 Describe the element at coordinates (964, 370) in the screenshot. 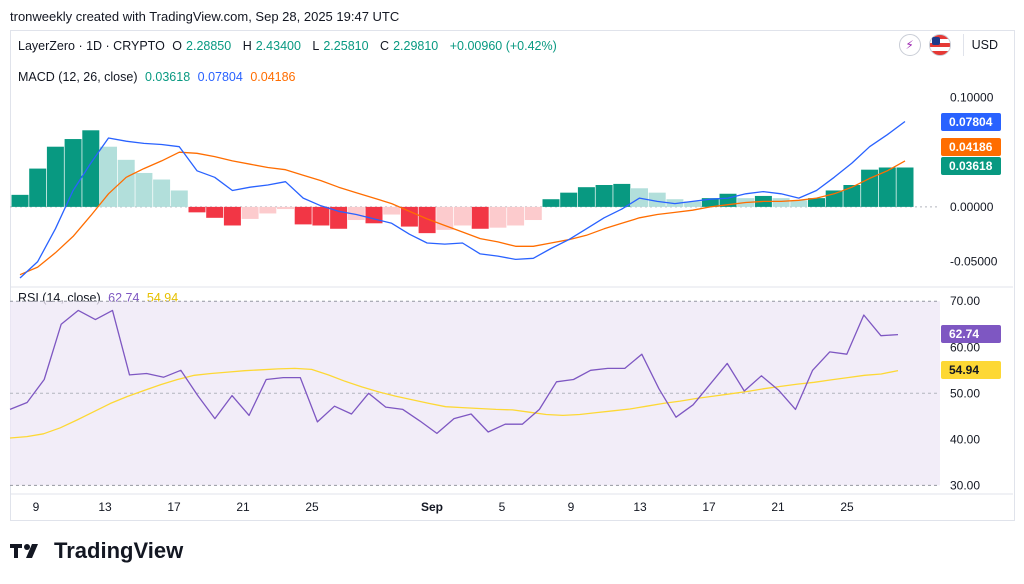

I see `rsi-ma-last-label: 54.94` at that location.